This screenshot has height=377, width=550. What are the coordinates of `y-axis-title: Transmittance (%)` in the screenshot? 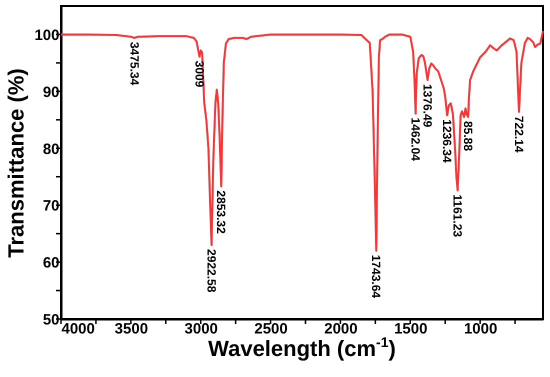 It's located at (15, 163).